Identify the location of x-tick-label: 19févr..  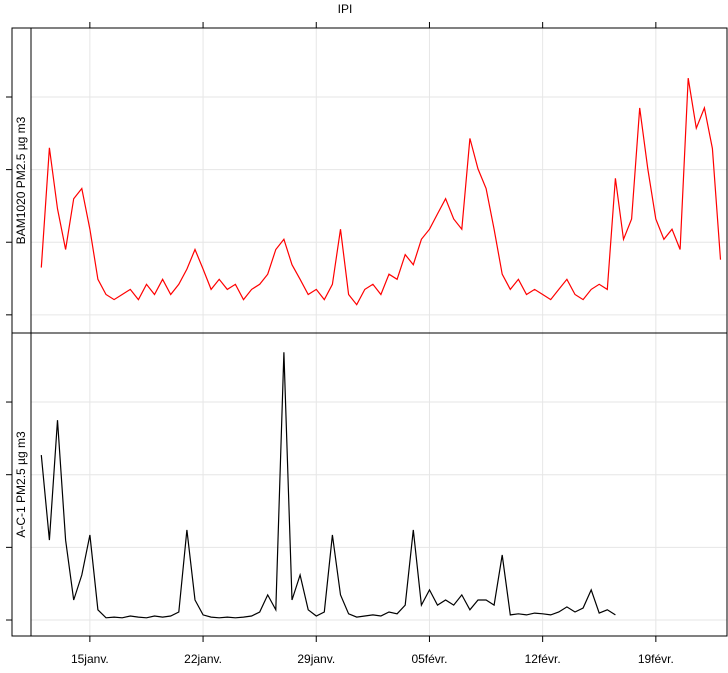
(656, 659).